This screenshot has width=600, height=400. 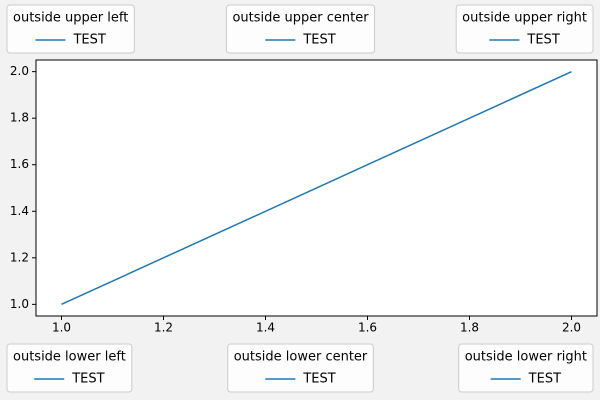 What do you see at coordinates (19, 71) in the screenshot?
I see `y-tick-label: 2.0` at bounding box center [19, 71].